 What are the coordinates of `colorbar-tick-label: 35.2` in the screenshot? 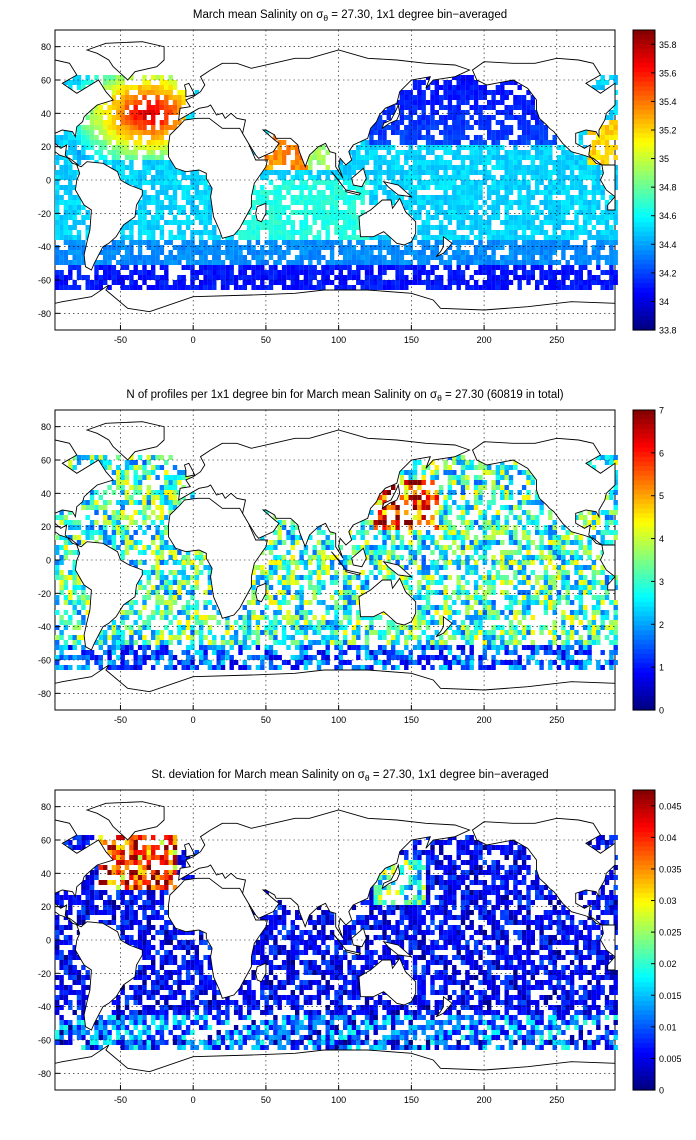 It's located at (668, 131).